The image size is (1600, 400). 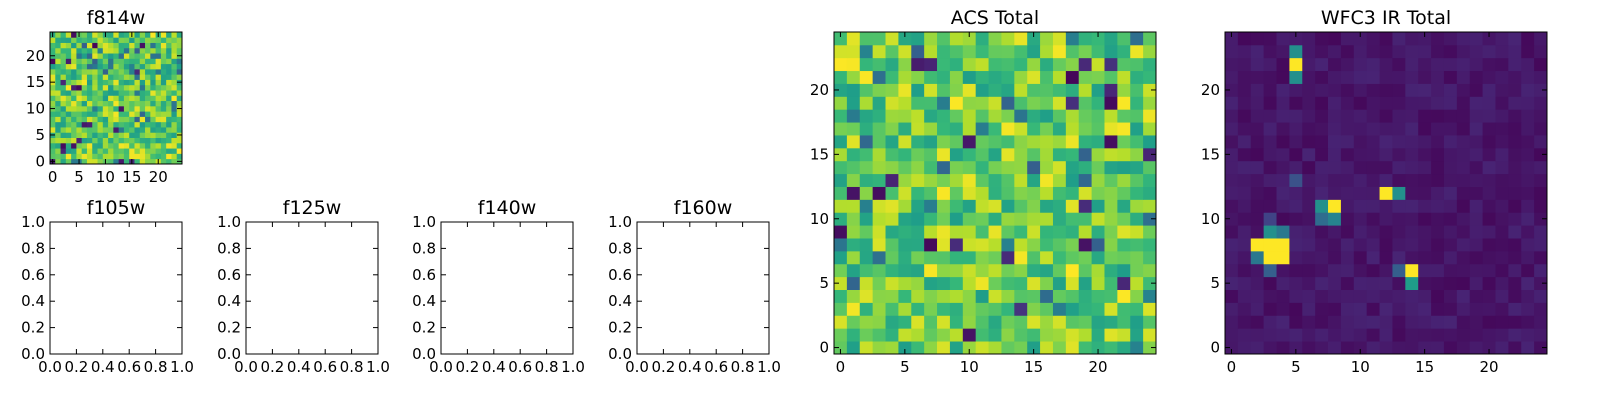 I want to click on x-tick-label: 1.0, so click(x=769, y=367).